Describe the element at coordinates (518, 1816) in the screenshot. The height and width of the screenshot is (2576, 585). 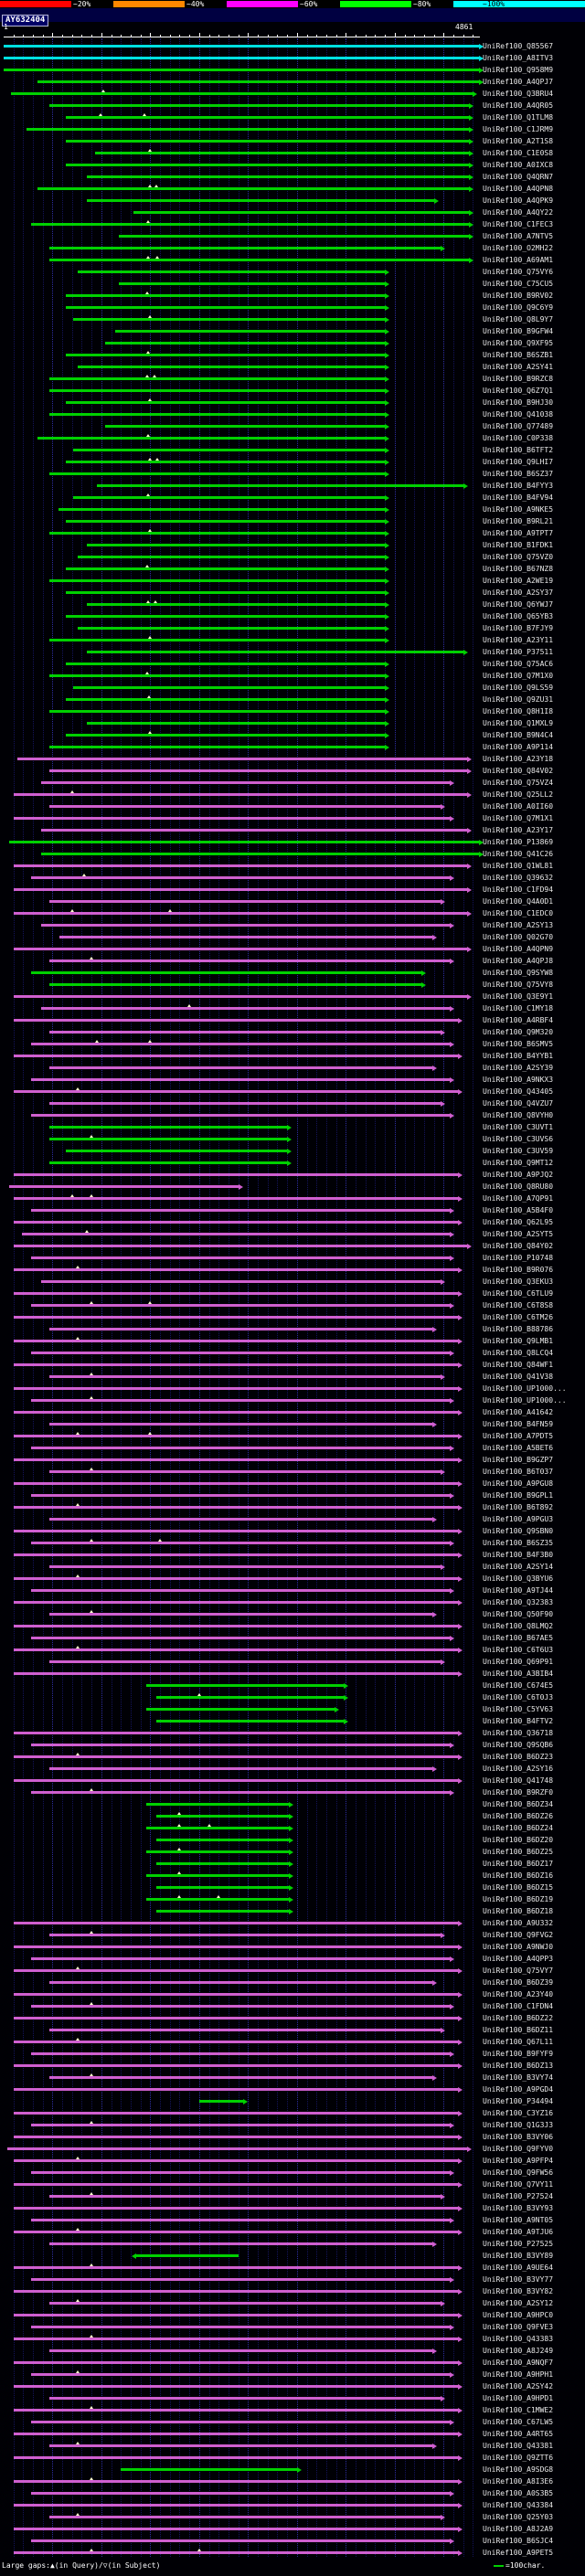
I see `hit-label: UniRef100_B6DZ26` at that location.